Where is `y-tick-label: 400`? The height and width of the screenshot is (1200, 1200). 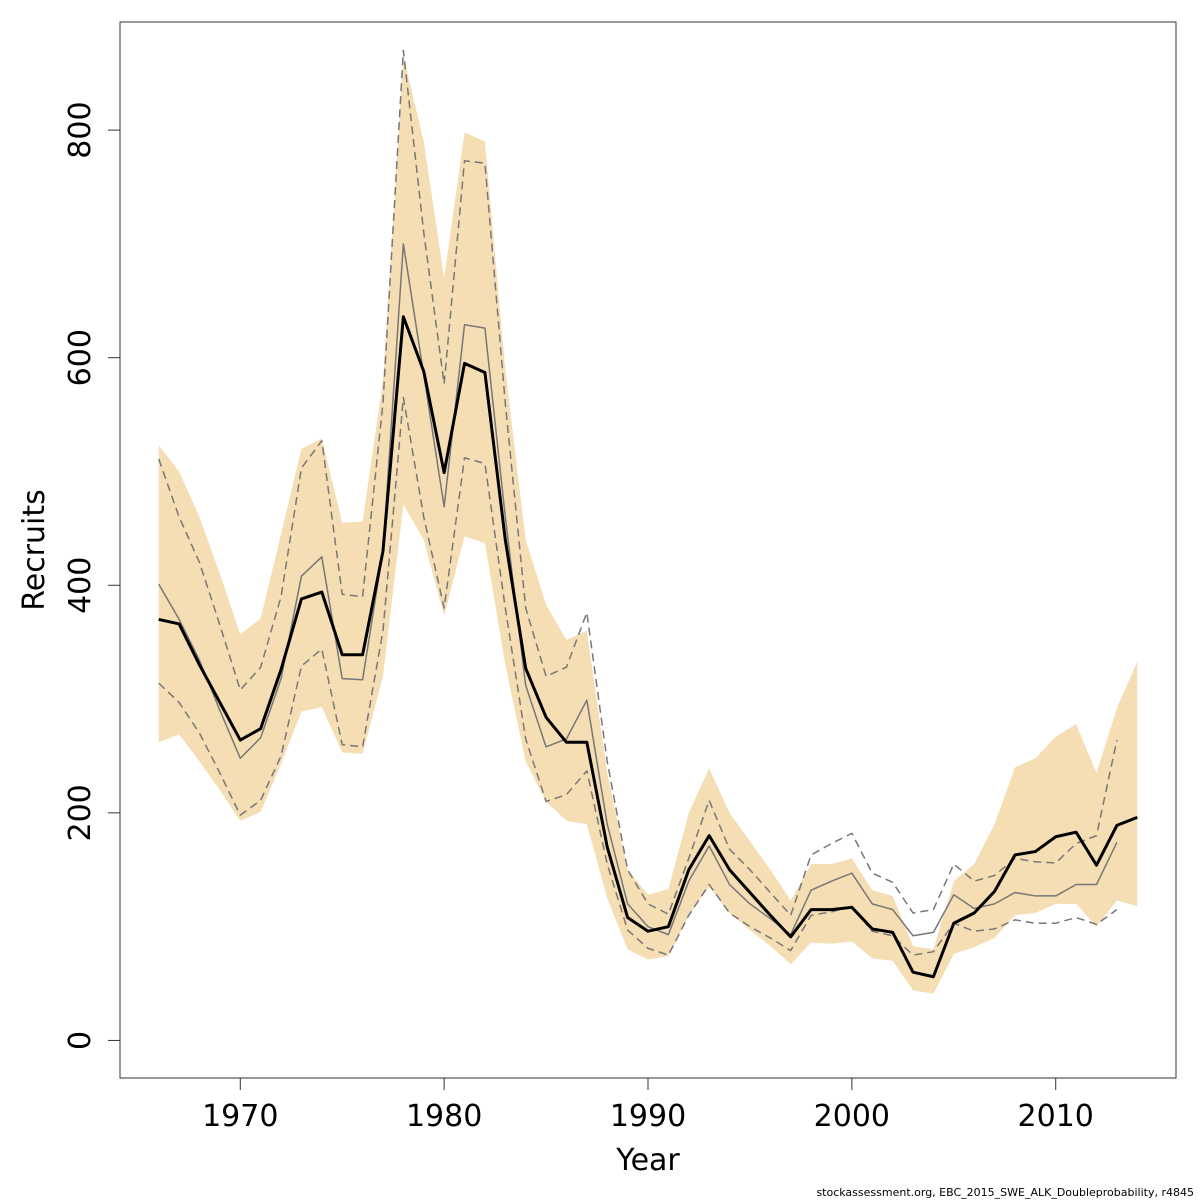 y-tick-label: 400 is located at coordinates (80, 585).